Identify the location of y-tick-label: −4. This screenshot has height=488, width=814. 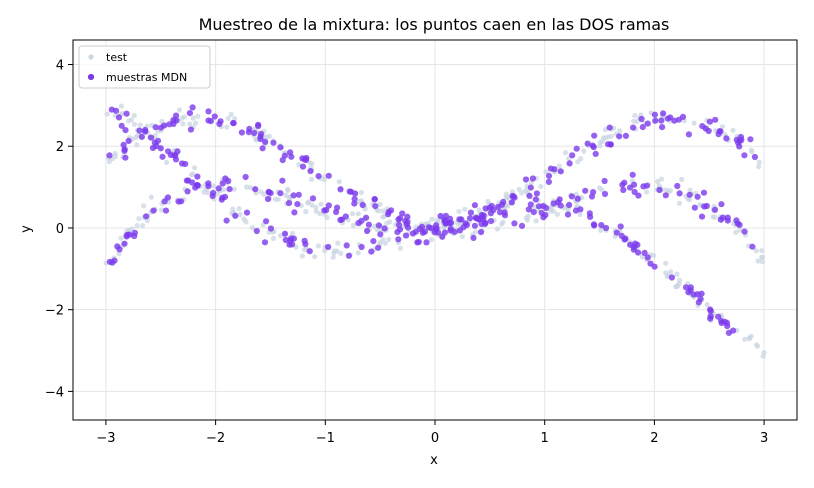
(54, 392).